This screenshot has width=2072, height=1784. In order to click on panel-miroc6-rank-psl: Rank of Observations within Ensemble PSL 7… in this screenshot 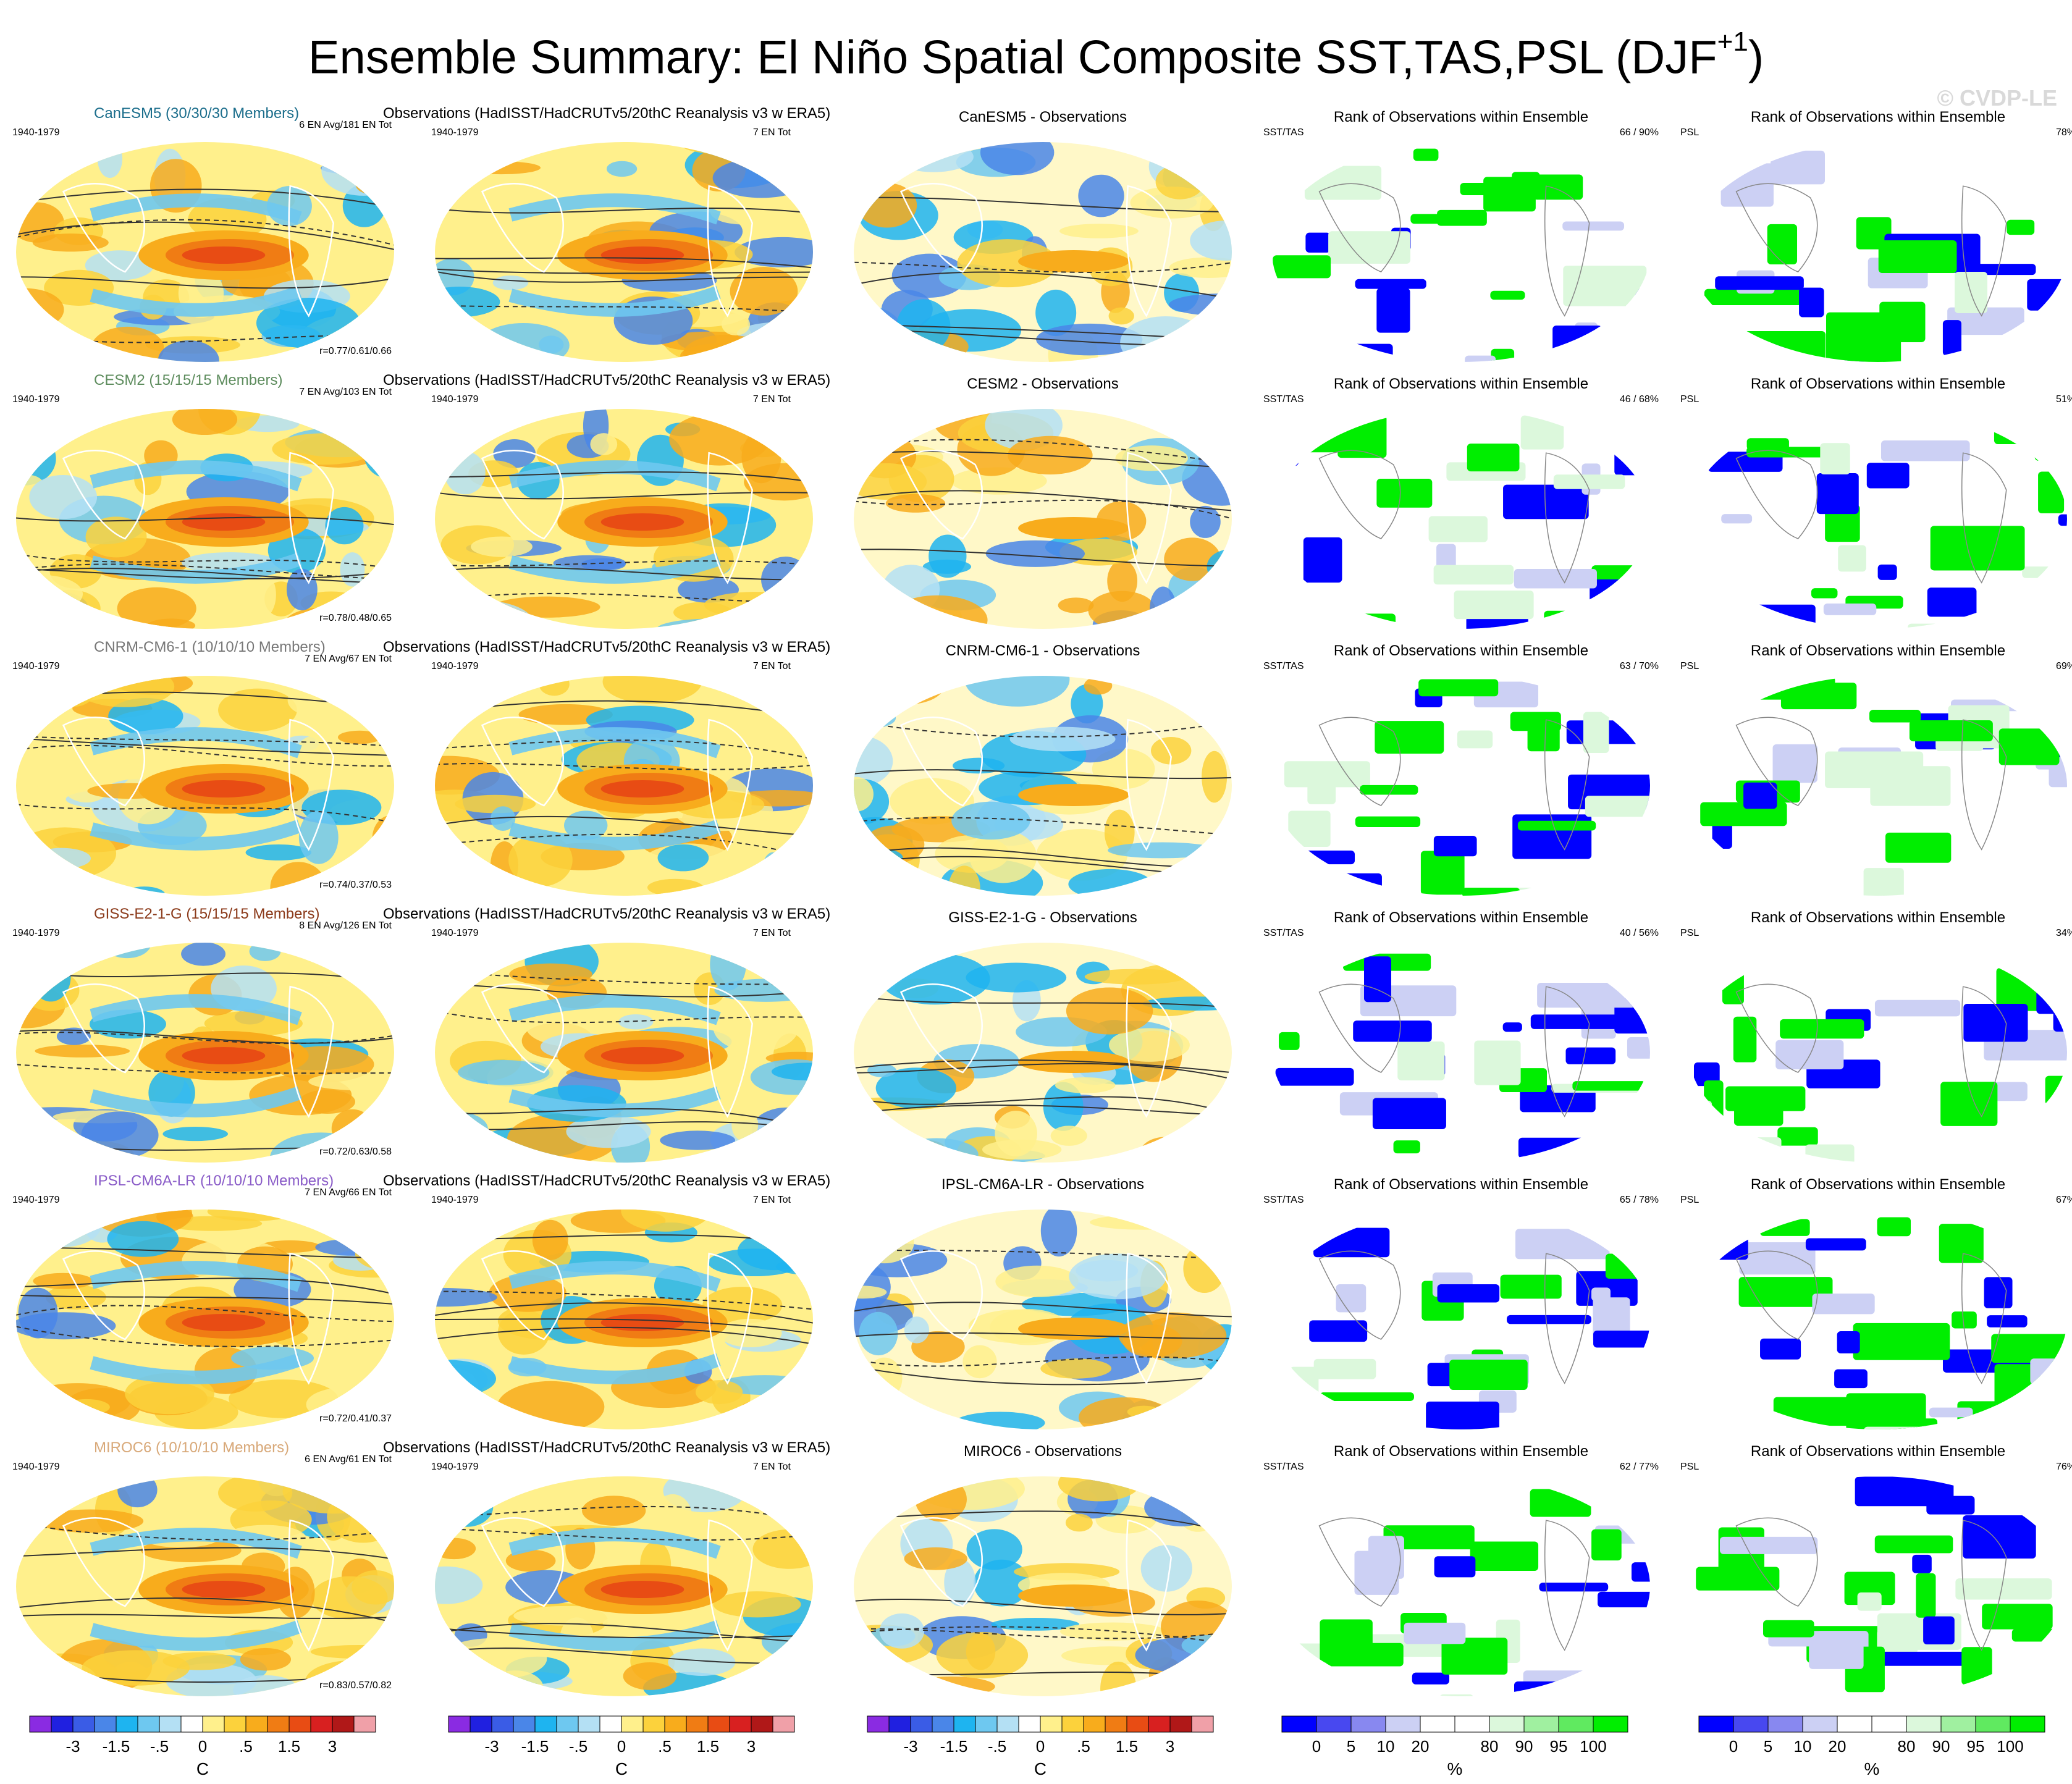, I will do `click(1876, 1572)`.